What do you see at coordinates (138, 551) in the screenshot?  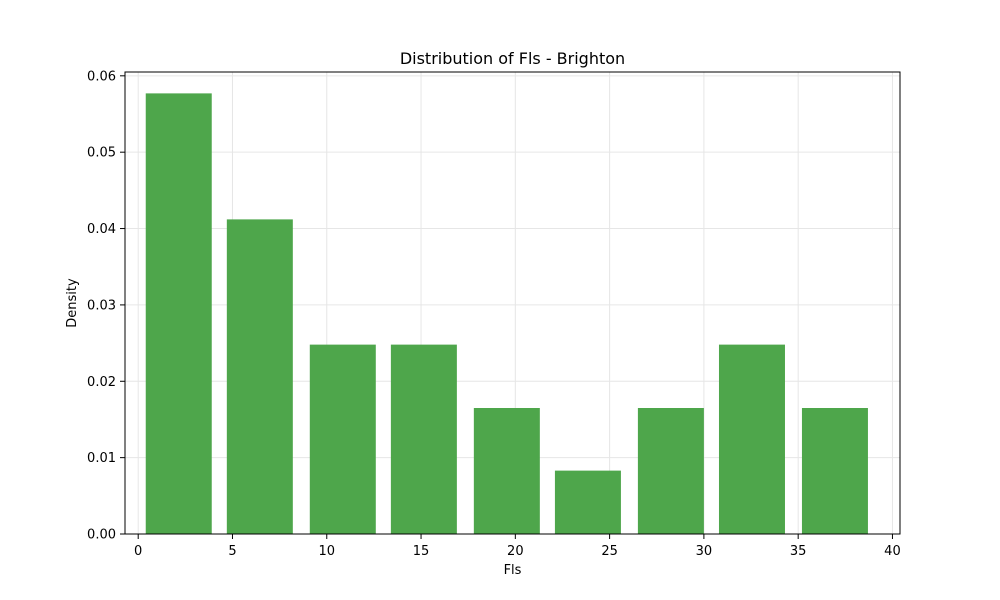 I see `x-tick-label: 0` at bounding box center [138, 551].